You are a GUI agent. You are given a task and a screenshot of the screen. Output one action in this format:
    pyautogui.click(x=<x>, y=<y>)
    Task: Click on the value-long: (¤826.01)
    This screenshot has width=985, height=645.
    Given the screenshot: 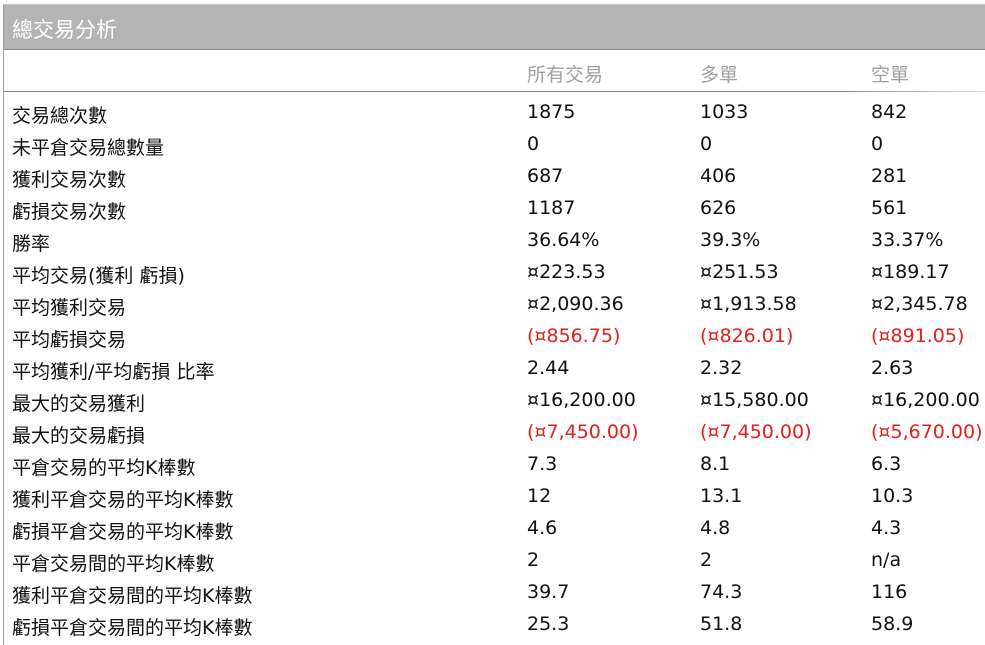 What is the action you would take?
    pyautogui.click(x=747, y=336)
    